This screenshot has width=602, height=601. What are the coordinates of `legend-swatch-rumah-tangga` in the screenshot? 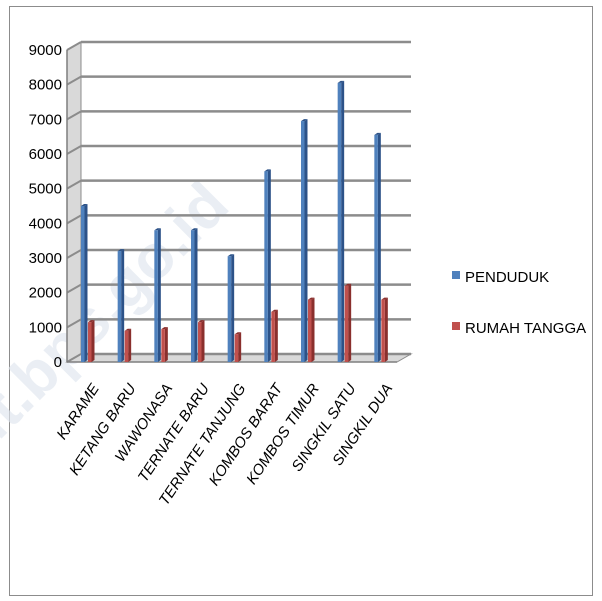 It's located at (456, 326).